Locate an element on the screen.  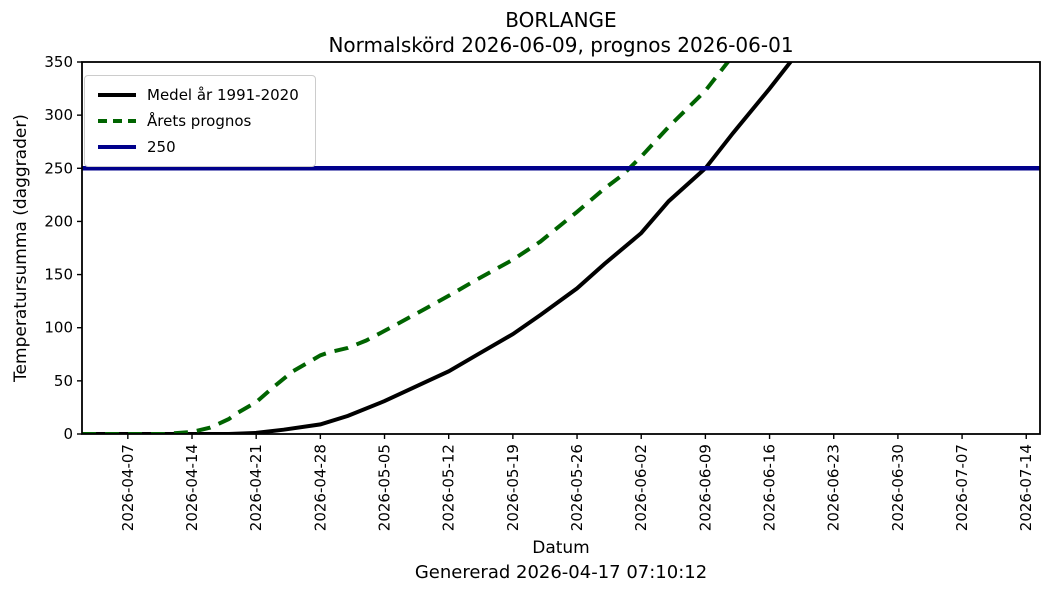
generated-timestamp: Genererad 2026-04-17 07:10:12 is located at coordinates (561, 572).